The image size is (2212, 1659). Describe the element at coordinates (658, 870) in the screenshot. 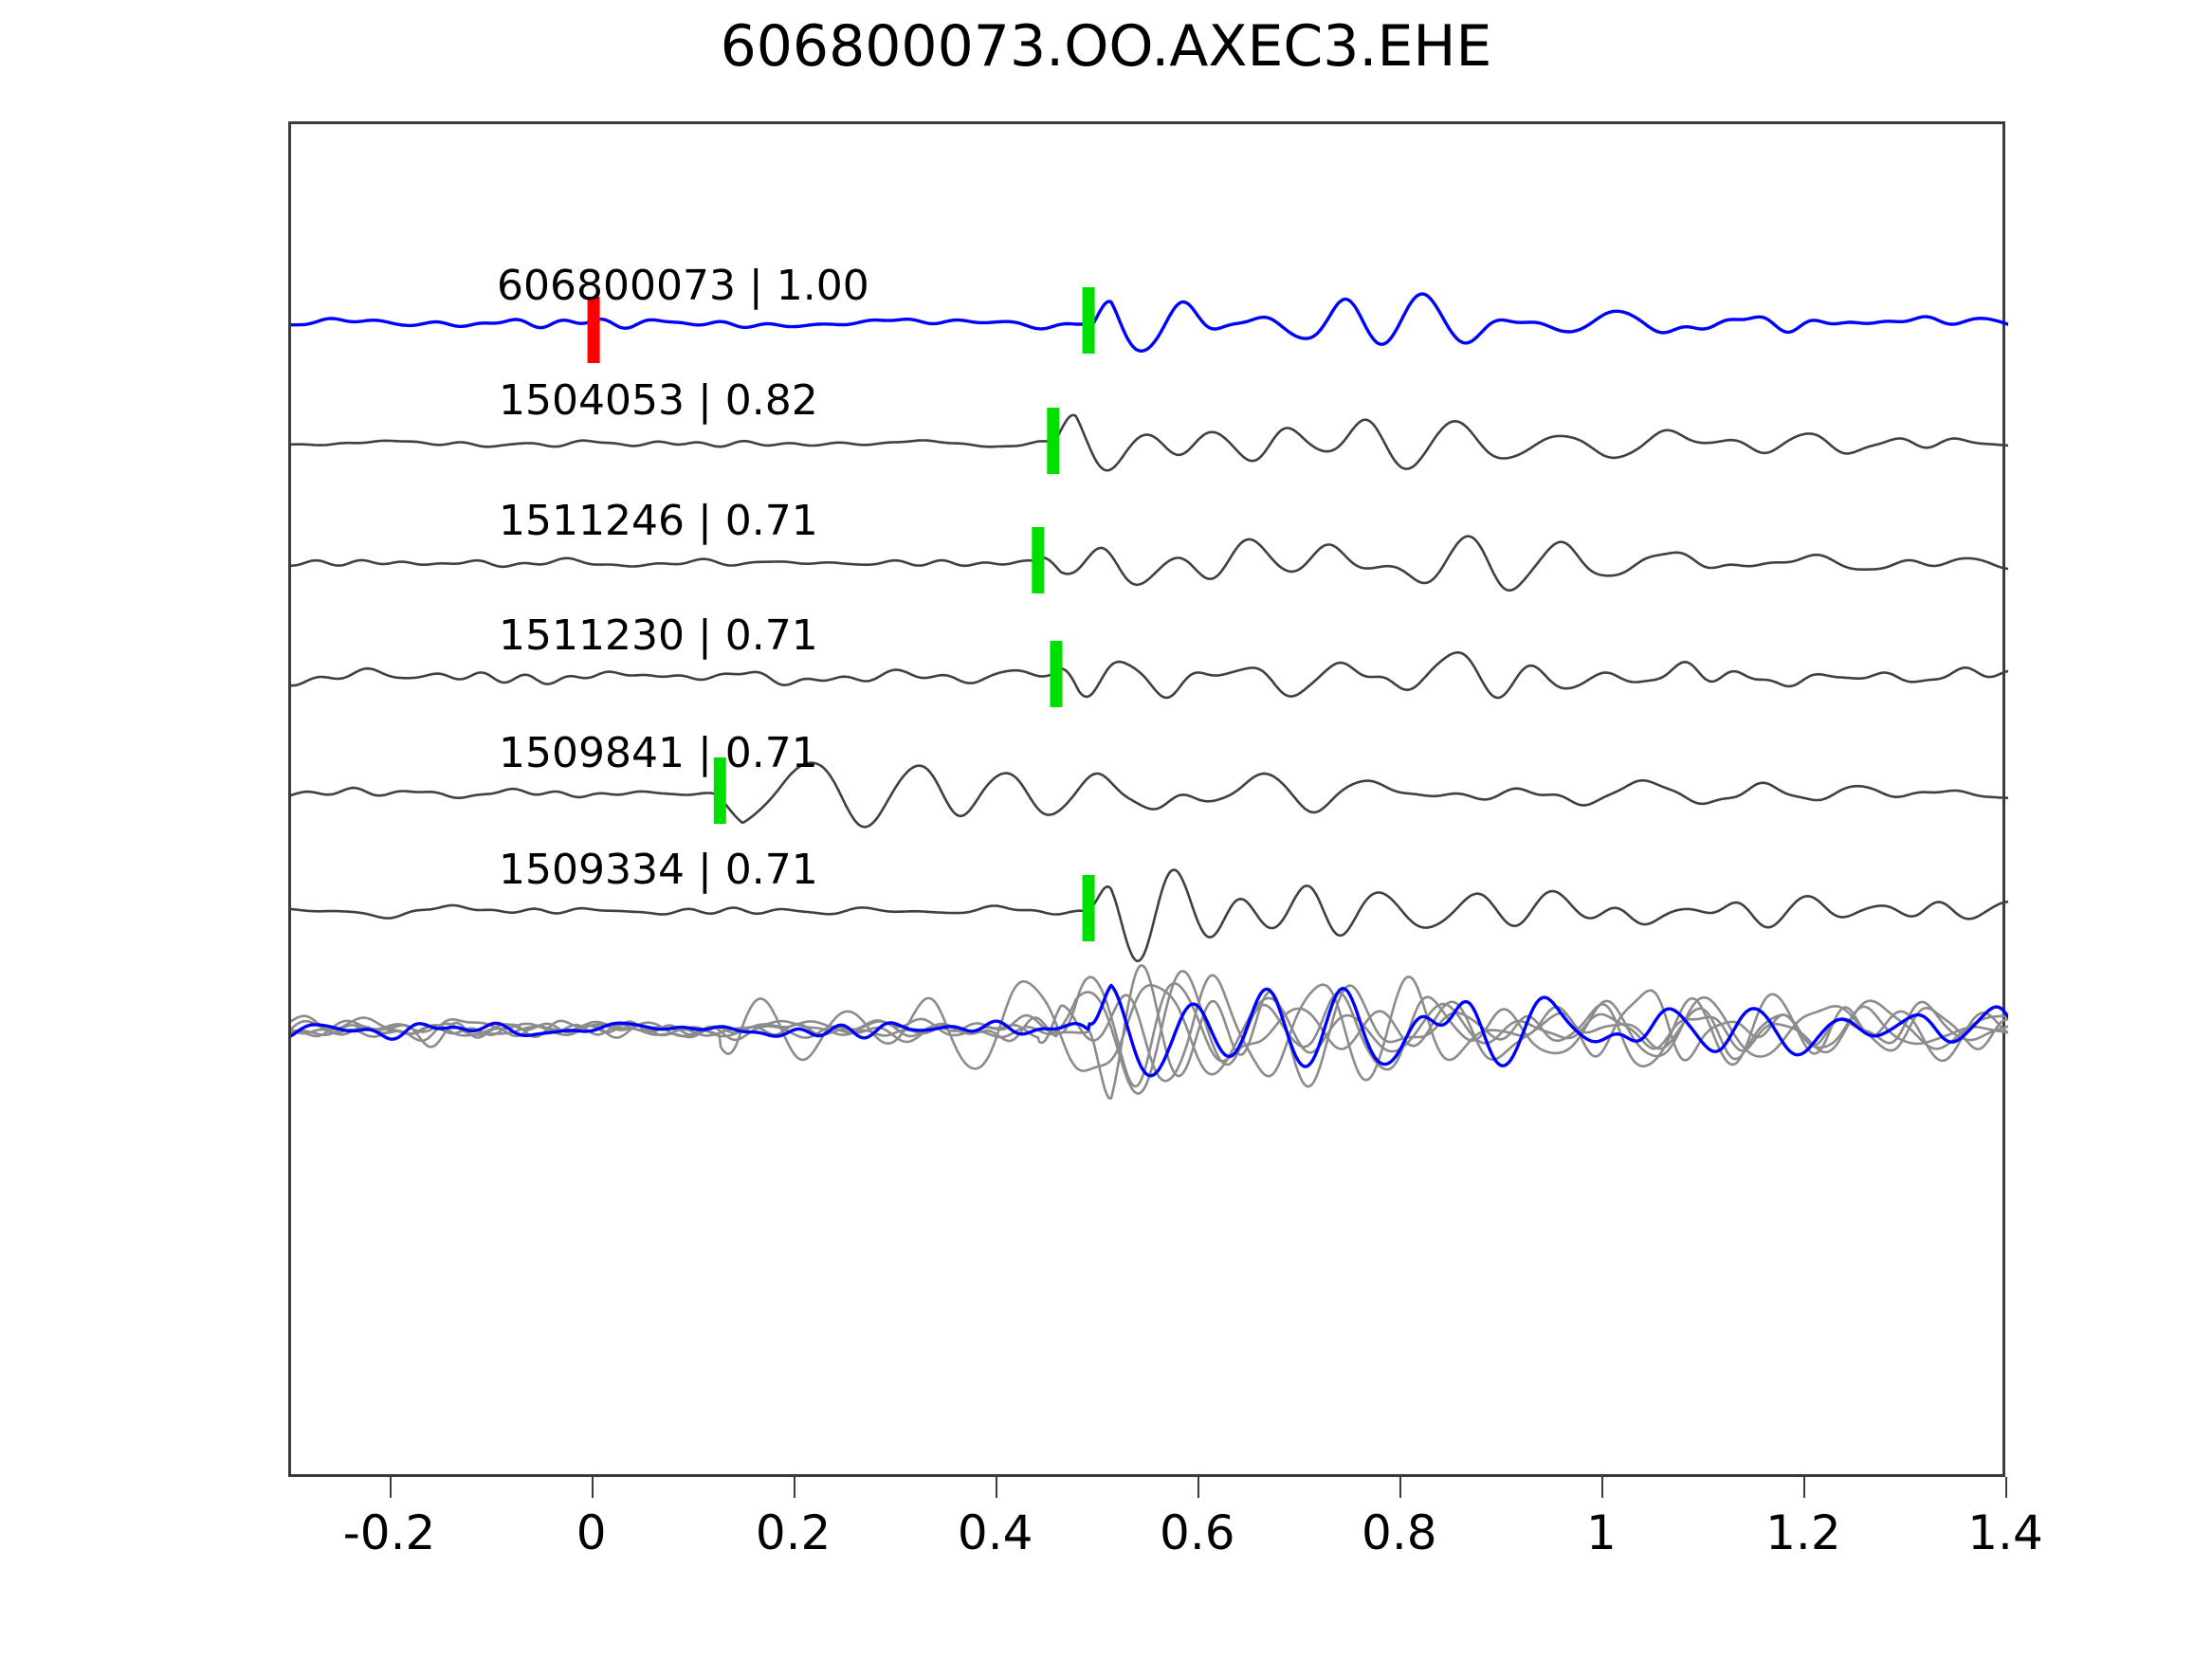

I see `trace-label-1509334: 1509334 | 0.71` at that location.